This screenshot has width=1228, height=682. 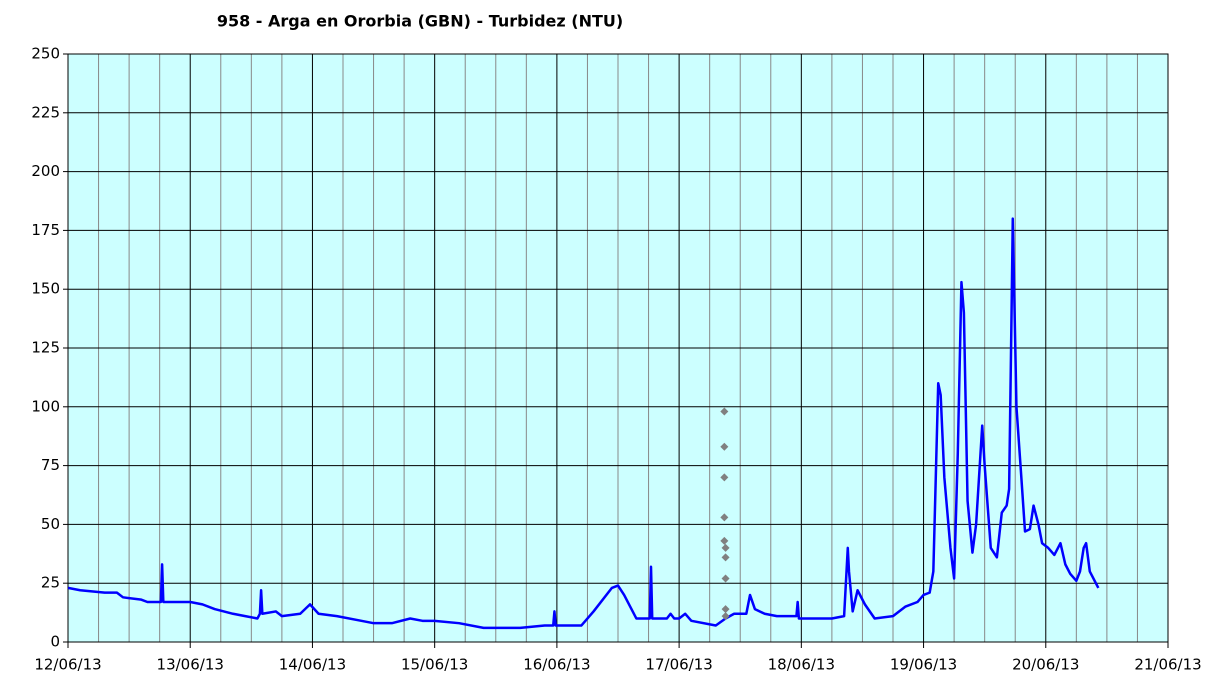 What do you see at coordinates (923, 665) in the screenshot?
I see `x-tick-label: 19/06/13` at bounding box center [923, 665].